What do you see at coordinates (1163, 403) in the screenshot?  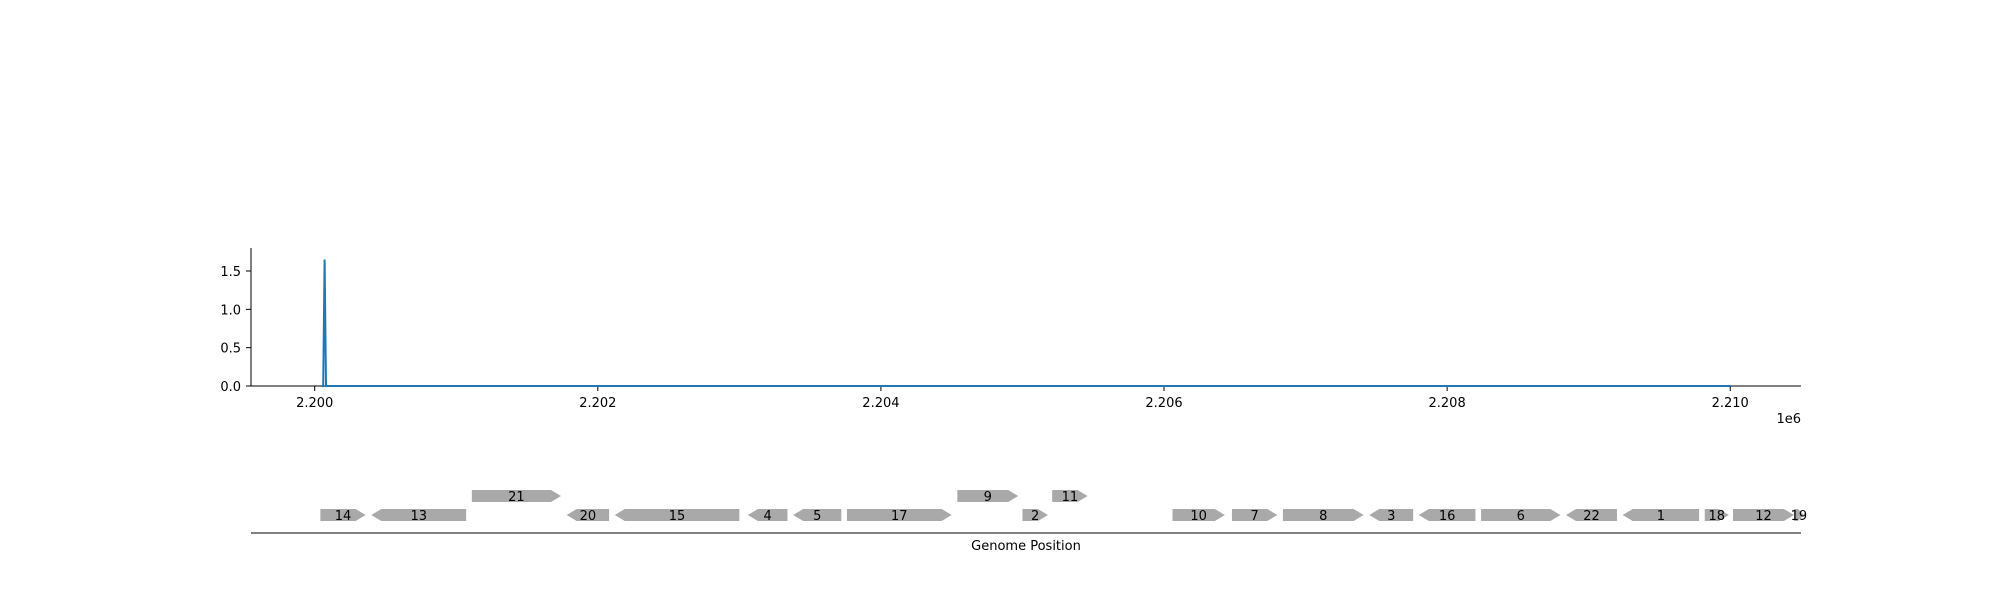 I see `x-tick-label: 2.206` at bounding box center [1163, 403].